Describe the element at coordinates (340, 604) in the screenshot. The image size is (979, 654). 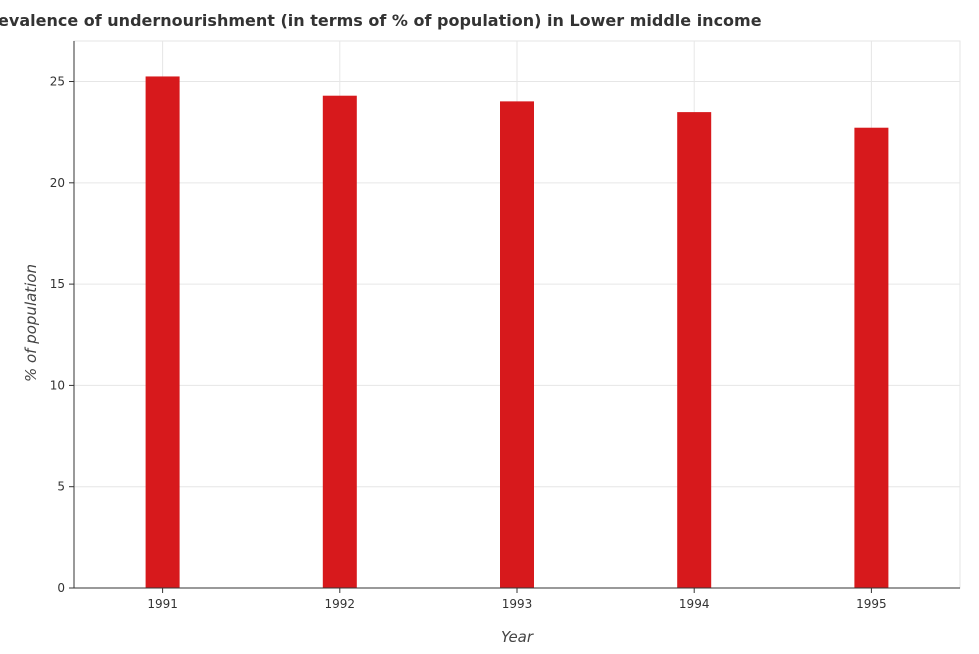
I see `x-tick-label: 1992` at that location.